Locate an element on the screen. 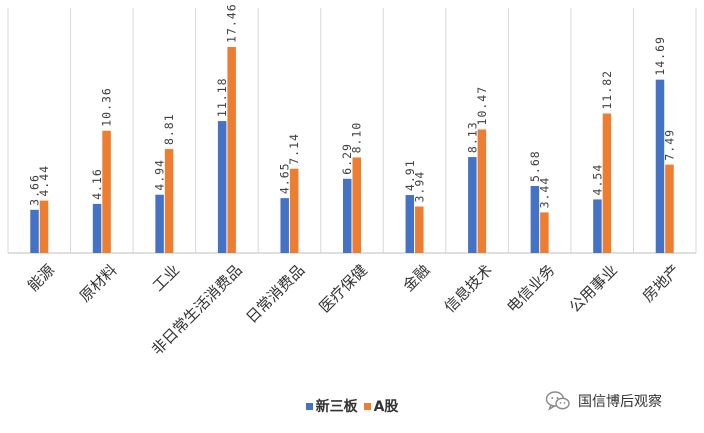 This screenshot has width=704, height=433. data-label: 7.14 is located at coordinates (294, 149).